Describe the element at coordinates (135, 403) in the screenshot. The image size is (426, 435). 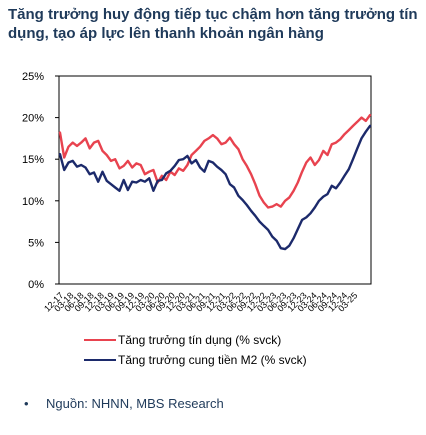
I see `source-text: Nguồn: NHNN, MBS Research` at that location.